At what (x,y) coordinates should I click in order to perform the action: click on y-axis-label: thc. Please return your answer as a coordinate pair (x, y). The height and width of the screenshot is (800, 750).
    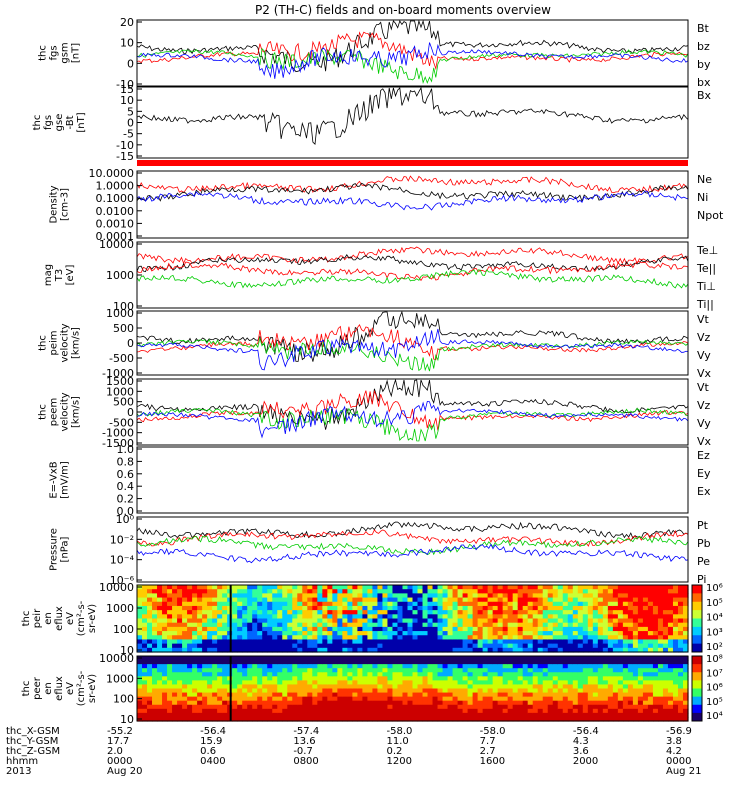
    Looking at the image, I should click on (26, 689).